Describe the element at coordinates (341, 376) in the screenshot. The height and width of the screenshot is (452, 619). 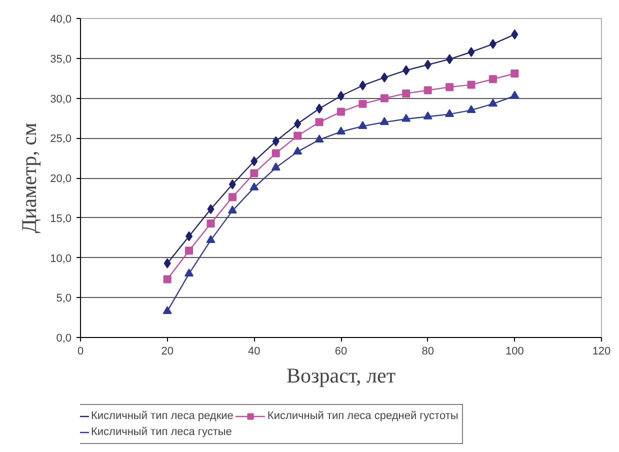
I see `x-axis-title: Возраст, лет` at that location.